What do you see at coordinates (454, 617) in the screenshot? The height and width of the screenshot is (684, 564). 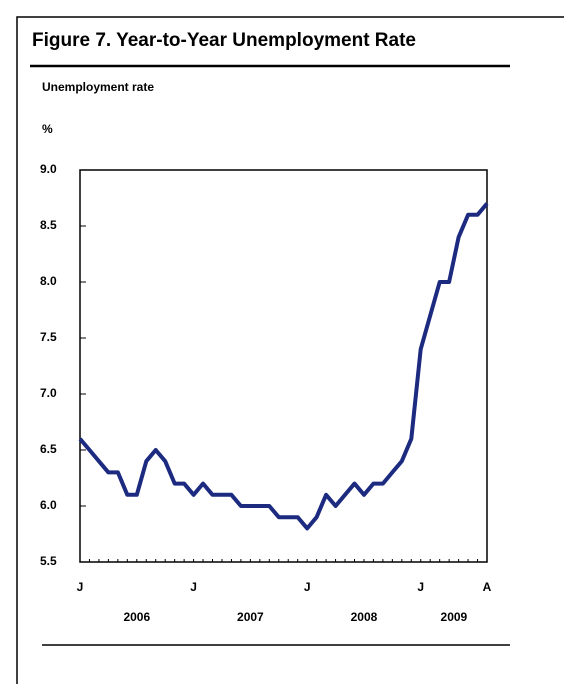 I see `year-label: 2009` at bounding box center [454, 617].